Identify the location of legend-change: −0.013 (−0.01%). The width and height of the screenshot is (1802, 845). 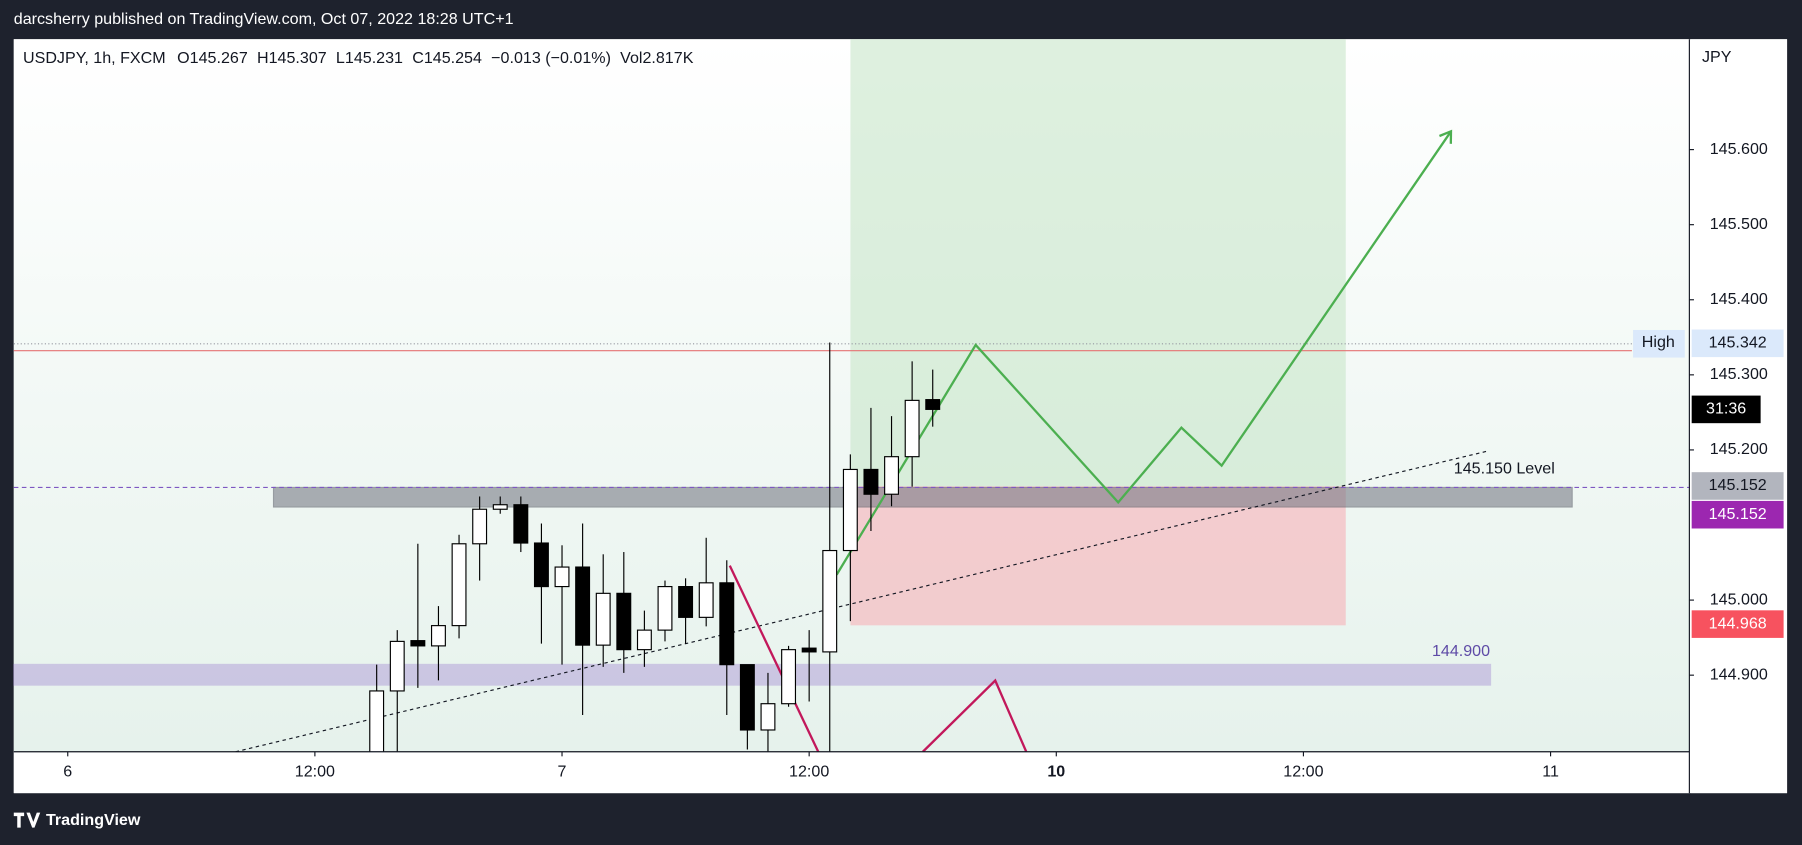
(551, 58).